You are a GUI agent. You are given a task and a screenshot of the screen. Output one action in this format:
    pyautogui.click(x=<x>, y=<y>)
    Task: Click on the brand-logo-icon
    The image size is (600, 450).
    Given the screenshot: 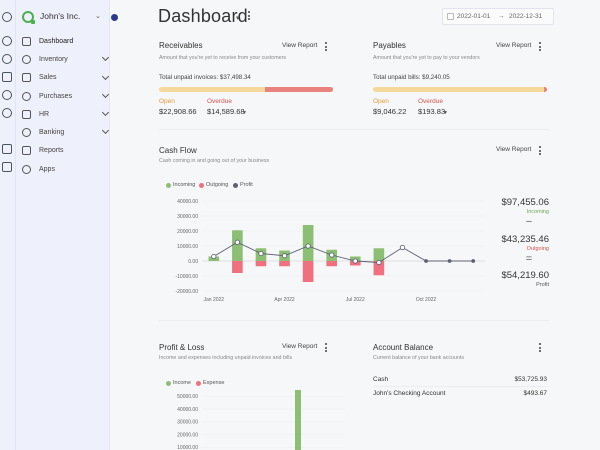 What is the action you would take?
    pyautogui.click(x=28, y=17)
    